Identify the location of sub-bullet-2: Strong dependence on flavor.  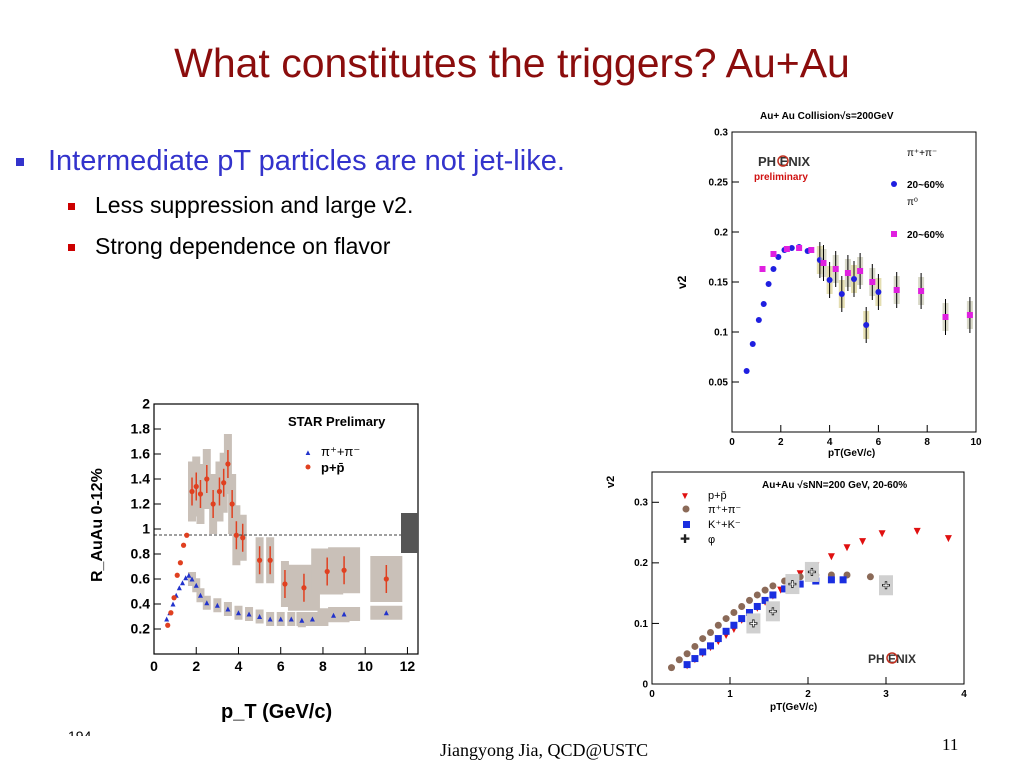
(229, 246).